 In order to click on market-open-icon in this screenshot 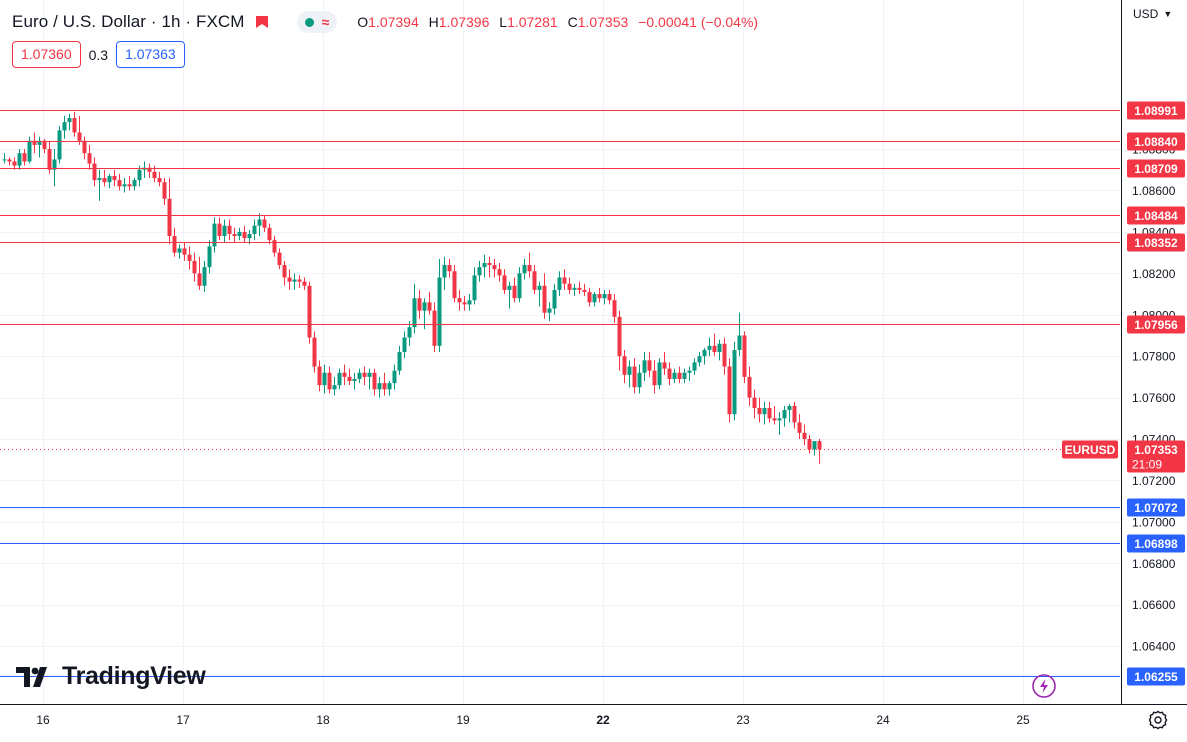, I will do `click(309, 22)`.